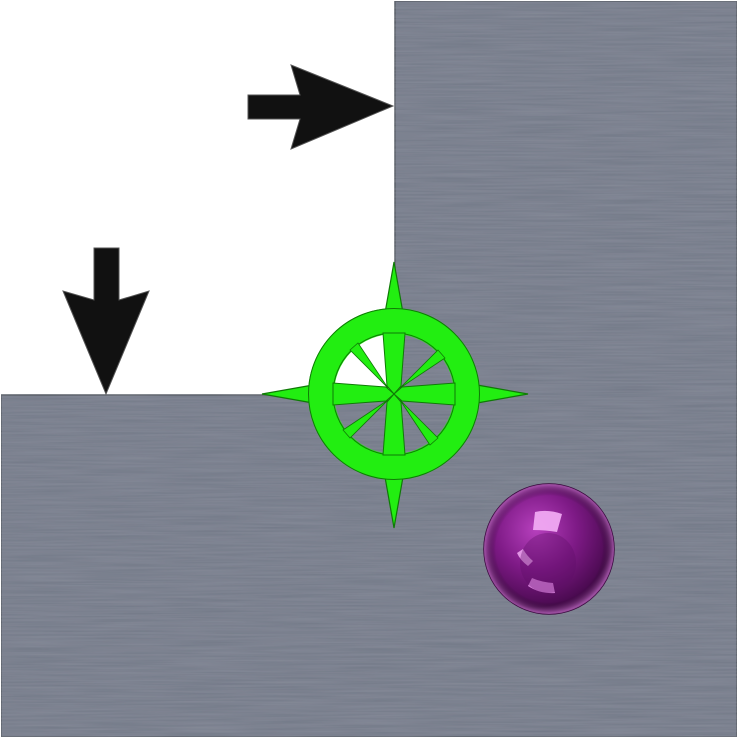 The width and height of the screenshot is (738, 738). Describe the element at coordinates (106, 321) in the screenshot. I see `arrow-down-icon` at that location.